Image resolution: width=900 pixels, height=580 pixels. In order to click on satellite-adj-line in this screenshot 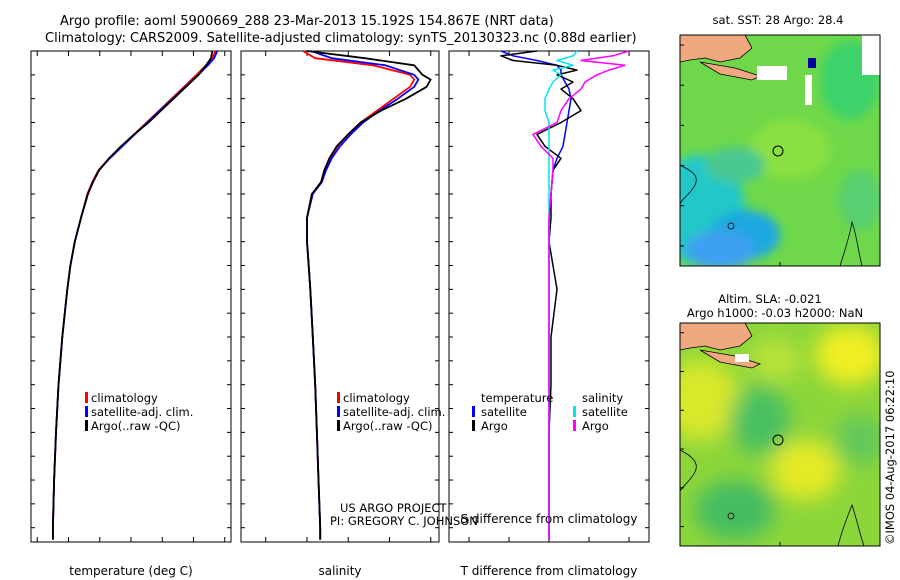, I will do `click(363, 295)`.